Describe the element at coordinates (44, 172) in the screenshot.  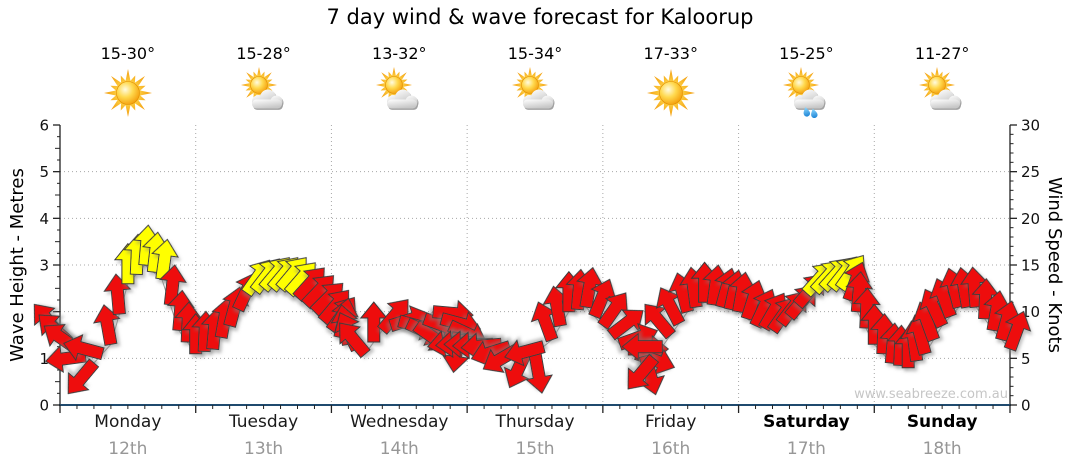
I see `left-tick-label: 5` at that location.